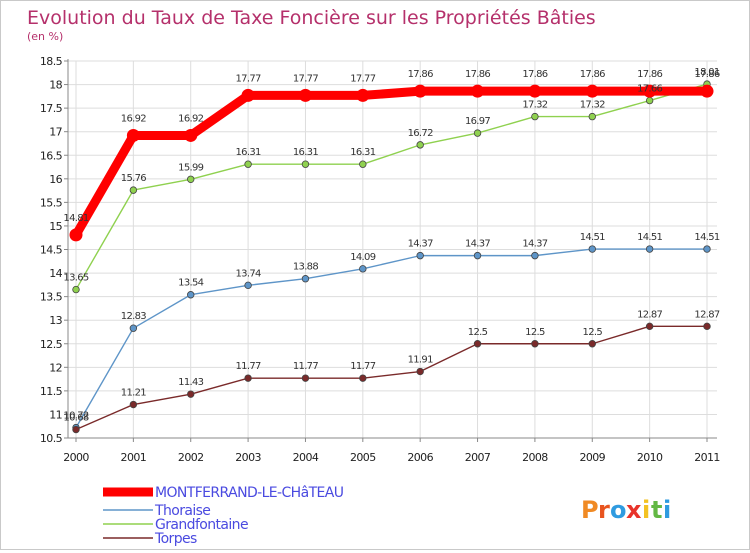  I want to click on x-tick-label: 2010, so click(650, 457).